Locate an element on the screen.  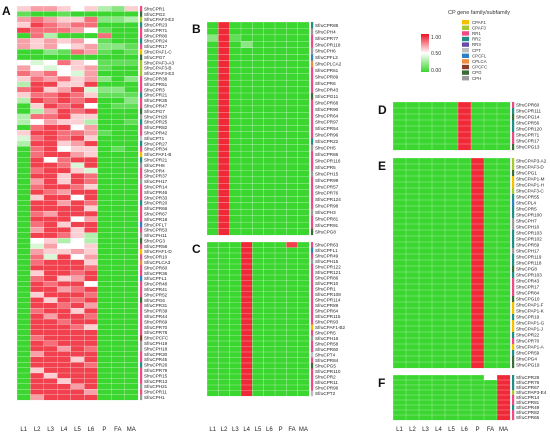
row-label: SfruCPR86 is located at coordinates (327, 154).